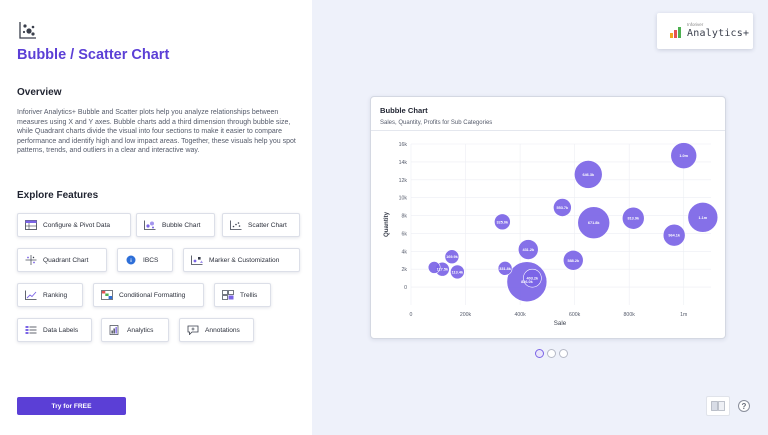  Describe the element at coordinates (594, 223) in the screenshot. I see `bubble-data-label: 671.8k` at that location.